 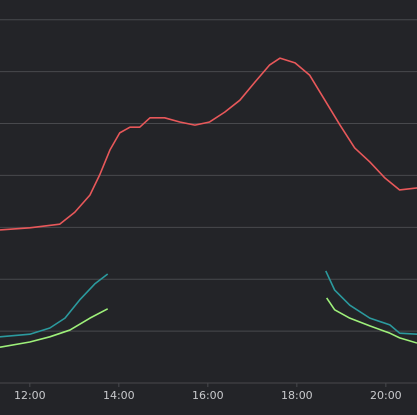 What do you see at coordinates (208, 322) in the screenshot?
I see `series-line` at bounding box center [208, 322].